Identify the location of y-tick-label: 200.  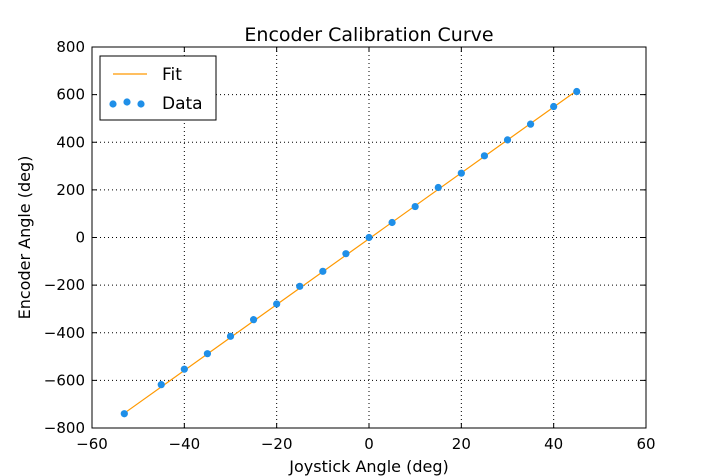
(70, 190).